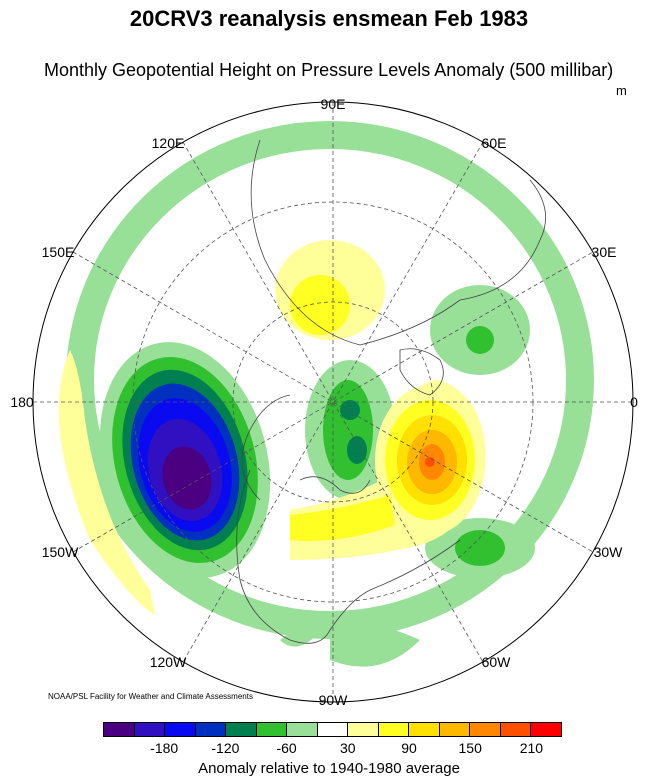 This screenshot has width=658, height=784. I want to click on lon-label-0: 0, so click(634, 402).